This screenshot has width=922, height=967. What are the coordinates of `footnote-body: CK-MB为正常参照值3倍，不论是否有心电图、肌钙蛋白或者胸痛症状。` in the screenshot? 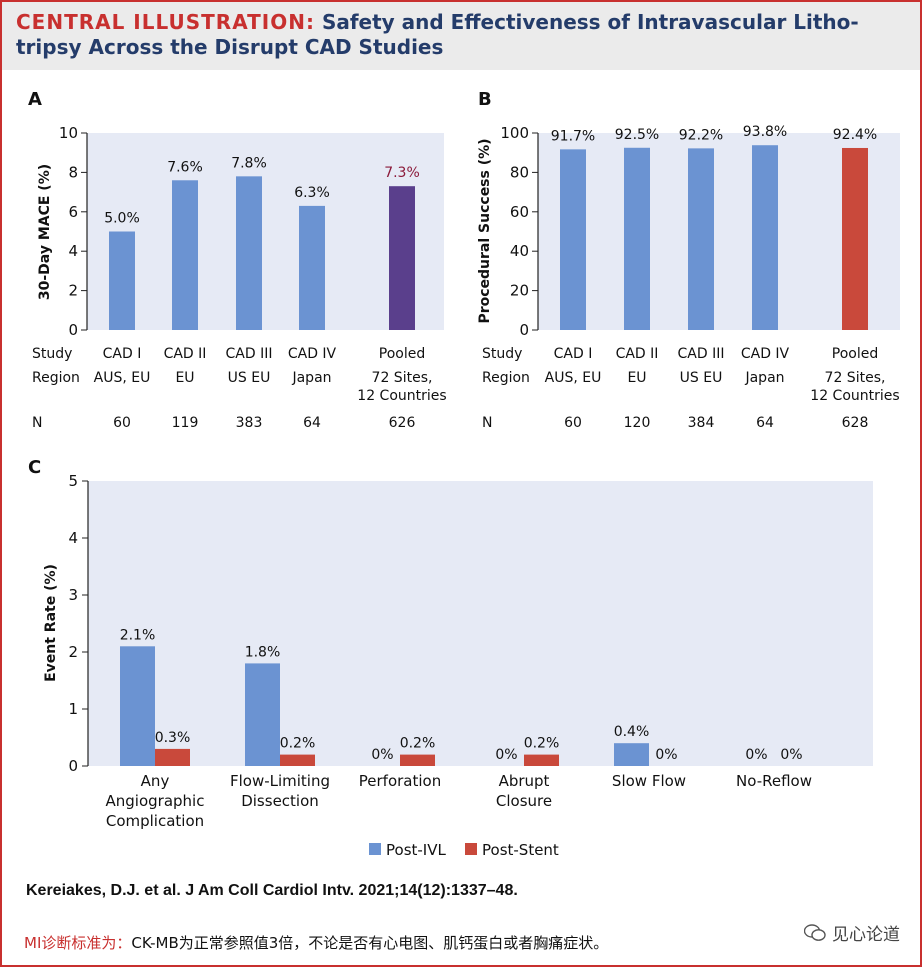 It's located at (370, 943).